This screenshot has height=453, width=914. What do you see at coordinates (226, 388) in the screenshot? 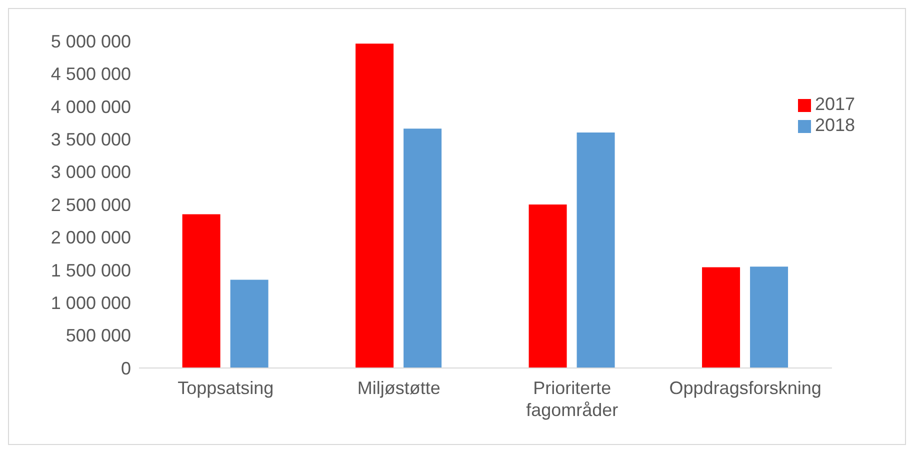
I see `x-tick-label: Toppsatsing` at bounding box center [226, 388].